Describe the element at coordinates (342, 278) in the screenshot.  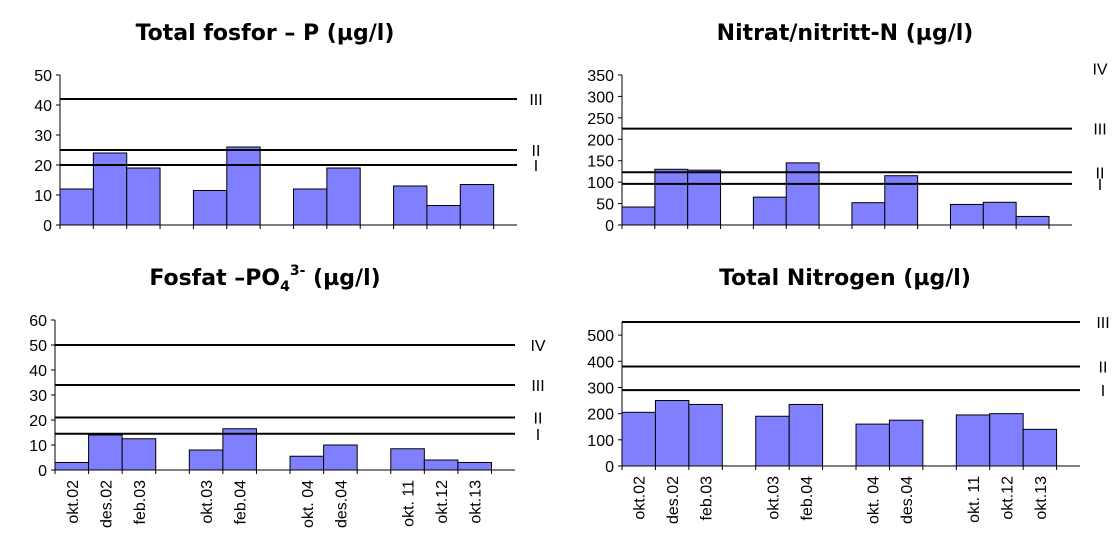
I see `chart-title-units: (µg/l)` at that location.